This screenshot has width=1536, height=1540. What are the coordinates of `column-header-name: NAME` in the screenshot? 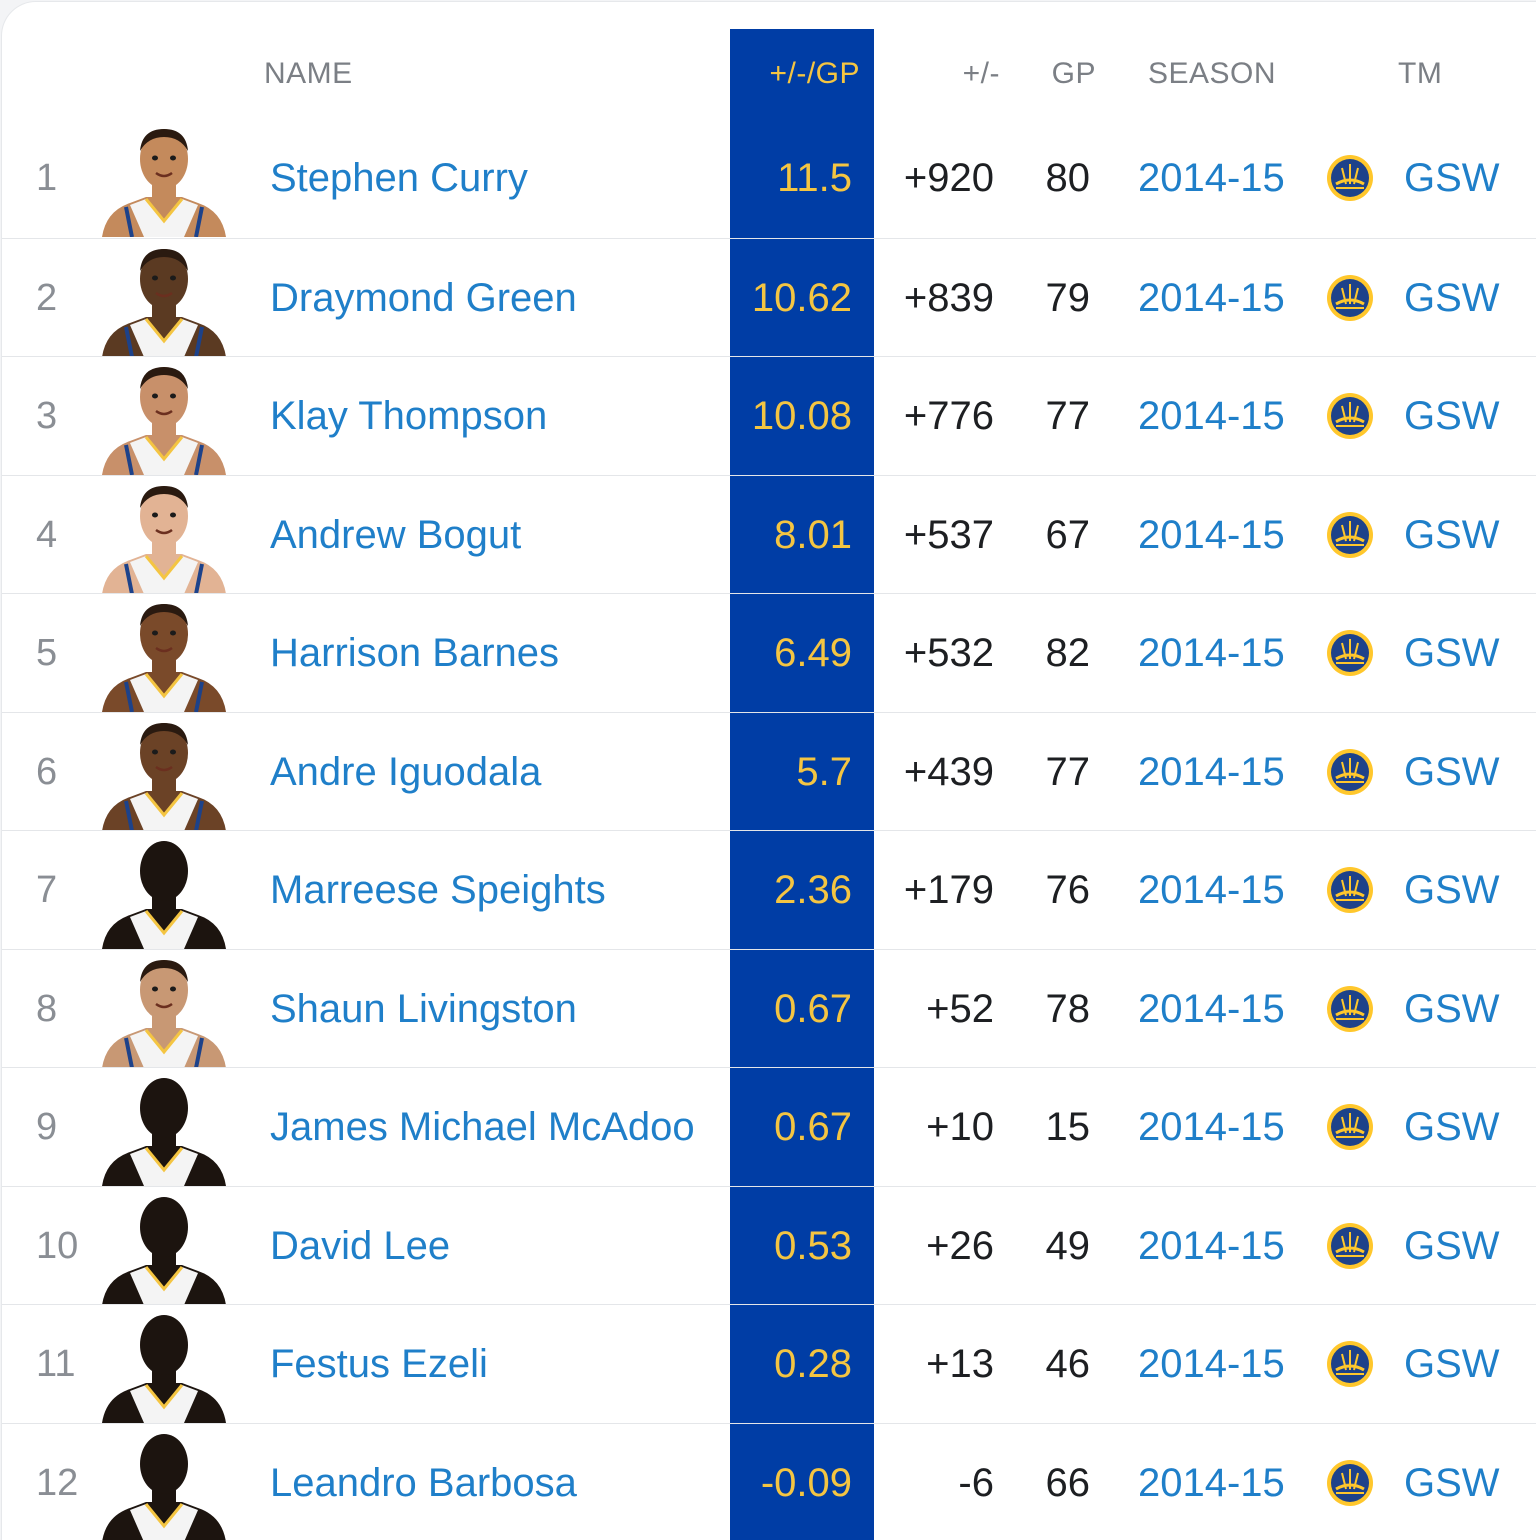 It's located at (308, 73).